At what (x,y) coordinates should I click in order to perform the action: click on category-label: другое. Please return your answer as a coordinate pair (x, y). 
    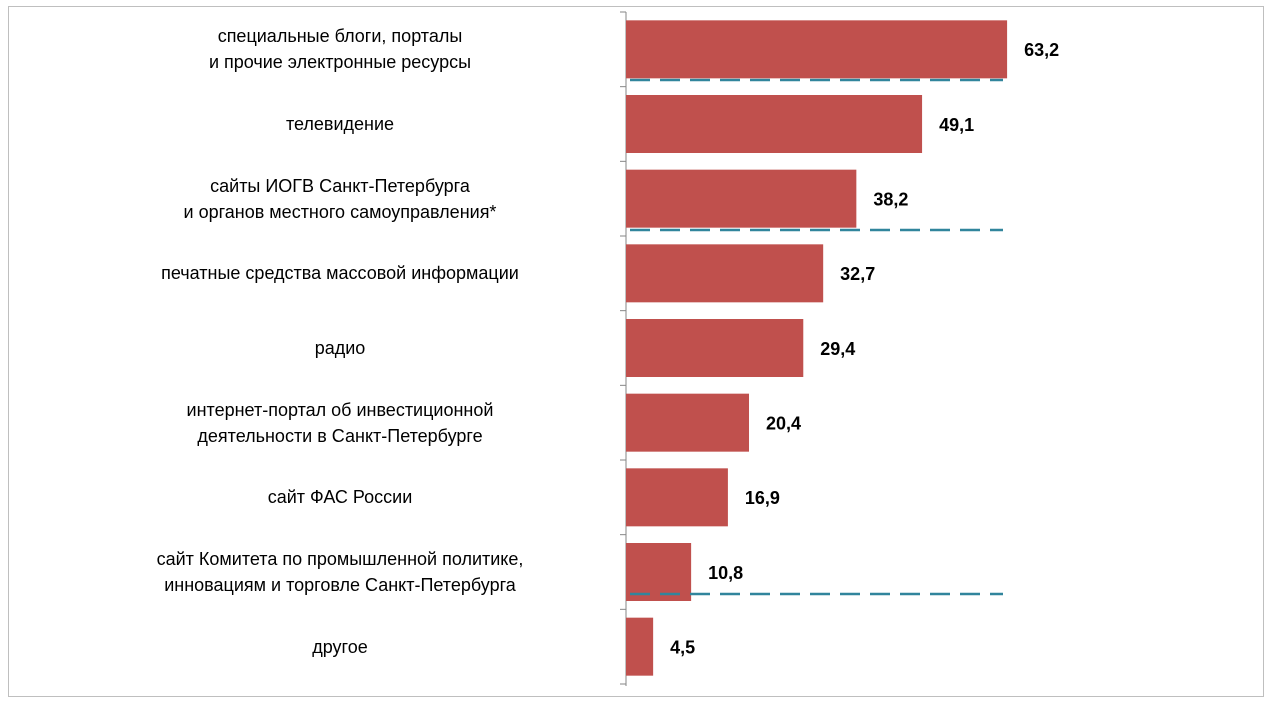
    Looking at the image, I should click on (340, 646).